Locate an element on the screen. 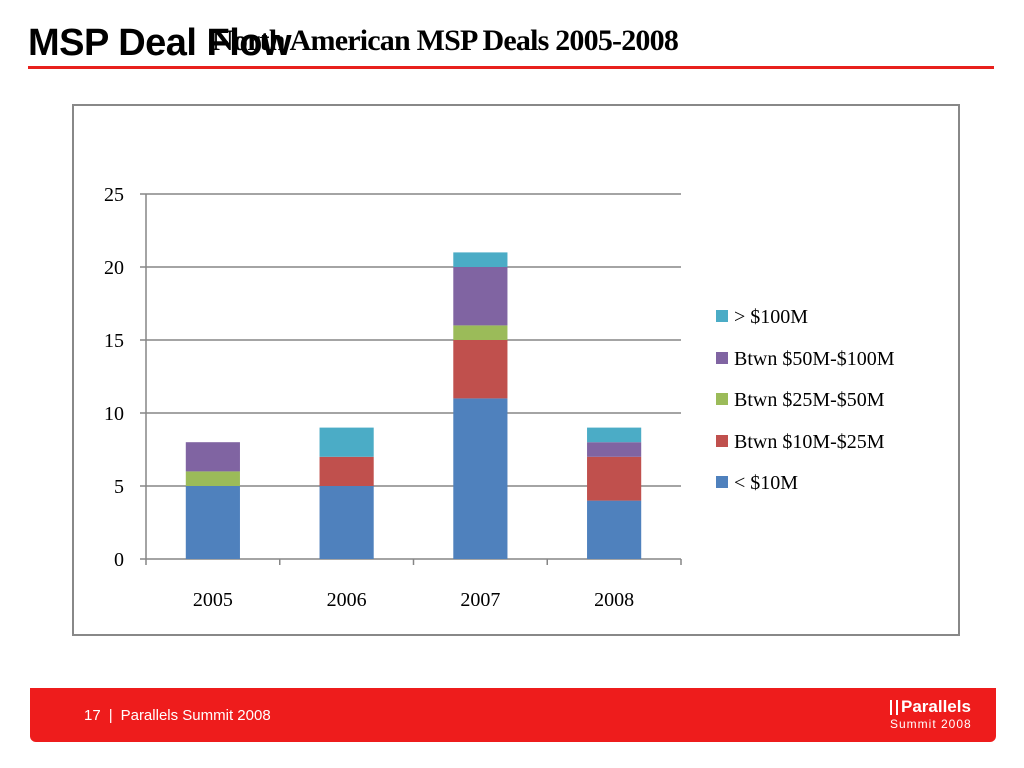 This screenshot has width=1024, height=768. x-tick-label-2007: 2007 is located at coordinates (480, 600).